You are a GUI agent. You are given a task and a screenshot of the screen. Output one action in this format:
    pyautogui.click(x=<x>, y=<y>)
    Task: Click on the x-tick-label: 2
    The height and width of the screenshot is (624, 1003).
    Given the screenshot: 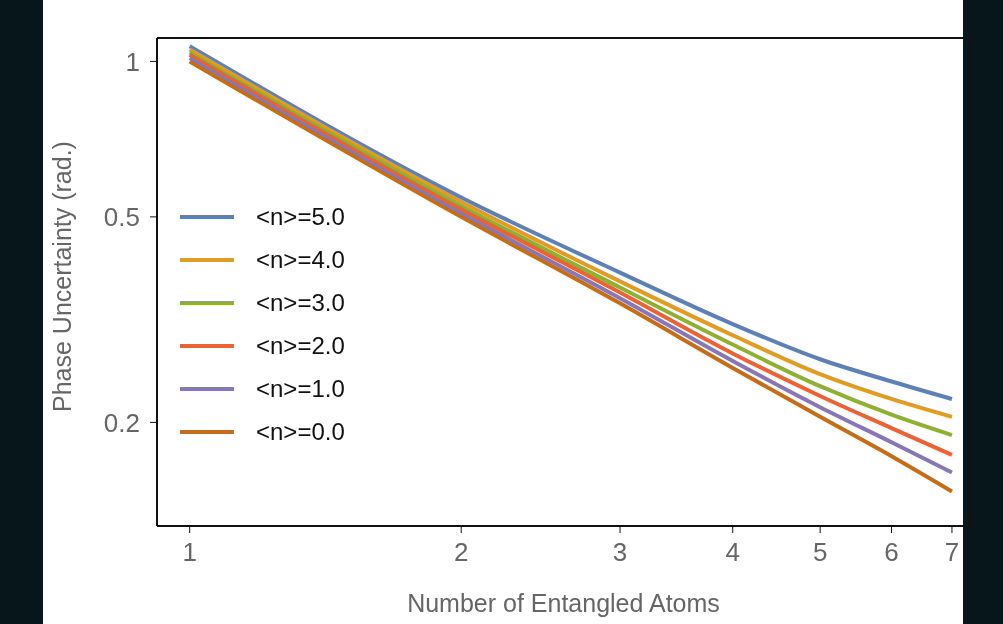 What is the action you would take?
    pyautogui.click(x=461, y=552)
    